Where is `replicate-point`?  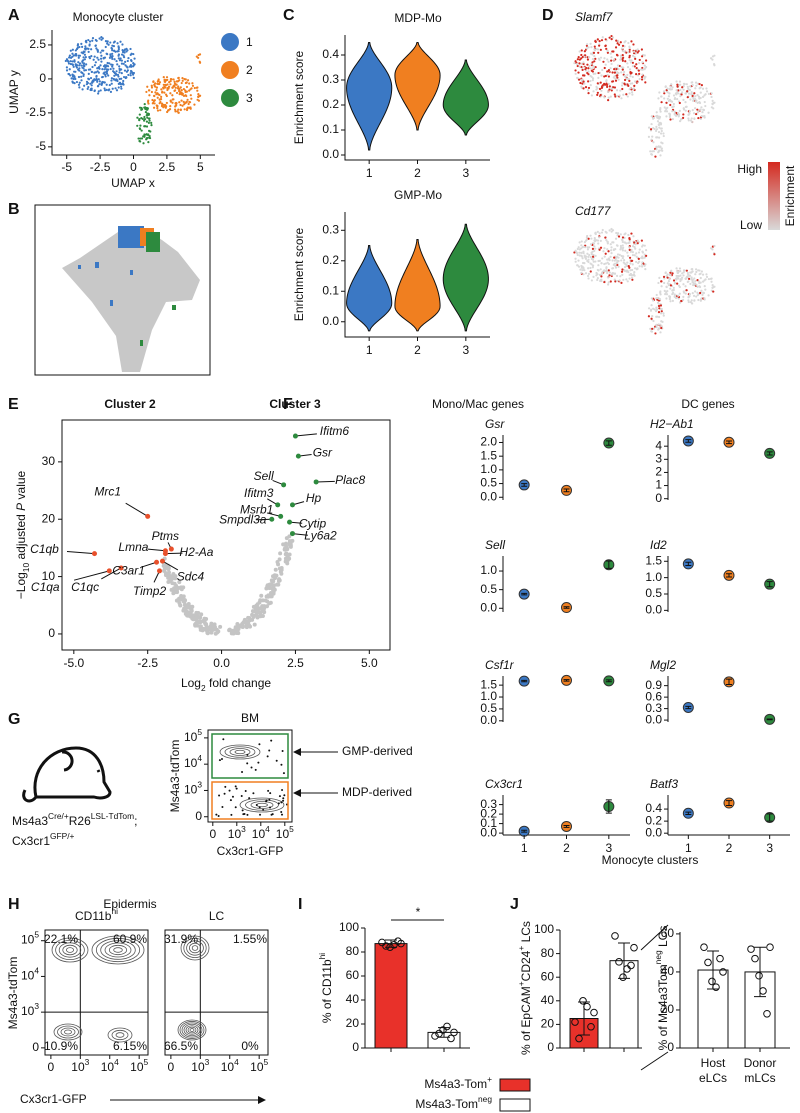
replicate-point is located at coordinates (751, 949).